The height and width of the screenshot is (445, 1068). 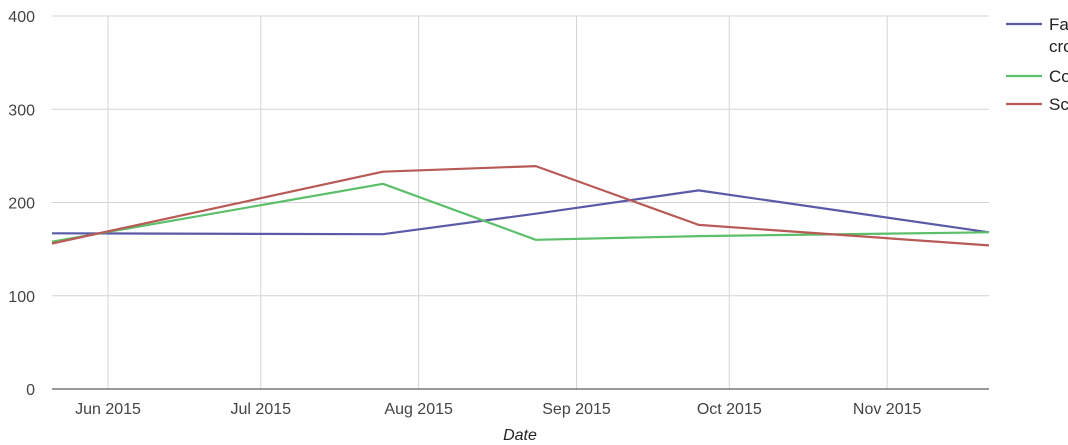 What do you see at coordinates (576, 409) in the screenshot?
I see `x-tick-label: Sep 2015` at bounding box center [576, 409].